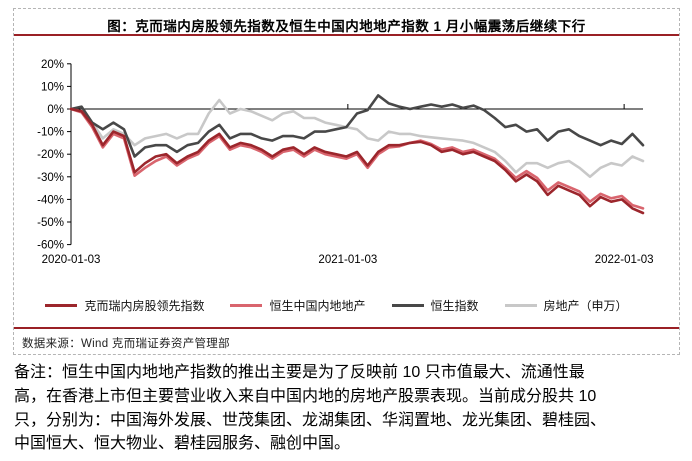 The image size is (692, 461). What do you see at coordinates (50, 133) in the screenshot?
I see `y-tick-label: -10%` at bounding box center [50, 133].